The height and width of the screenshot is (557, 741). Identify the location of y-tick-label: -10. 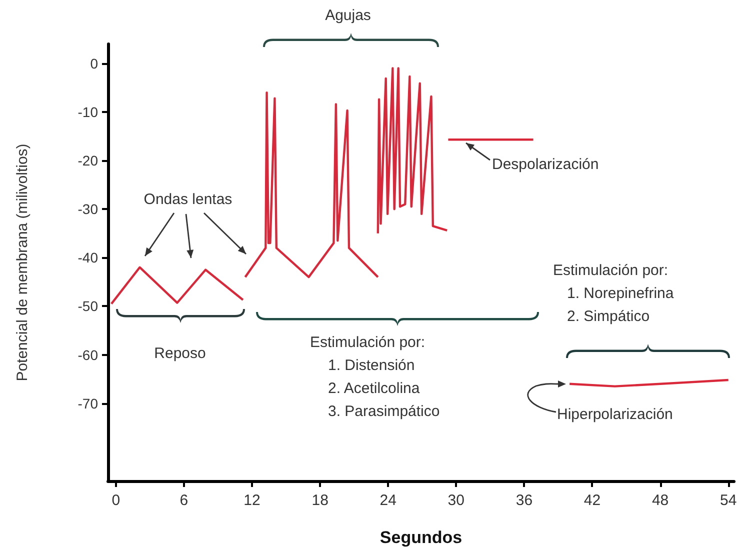
(88, 112).